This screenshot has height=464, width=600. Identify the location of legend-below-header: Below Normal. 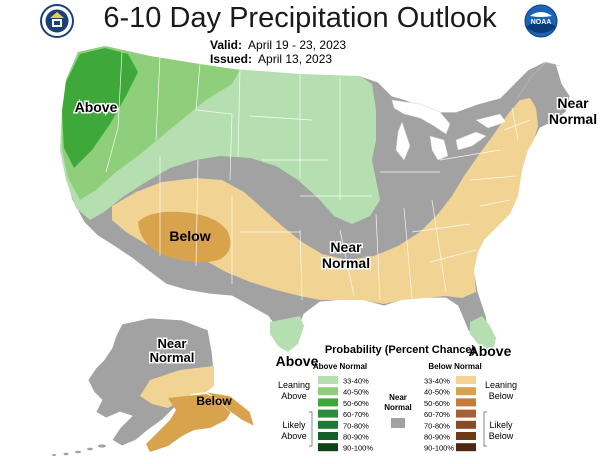
(454, 366).